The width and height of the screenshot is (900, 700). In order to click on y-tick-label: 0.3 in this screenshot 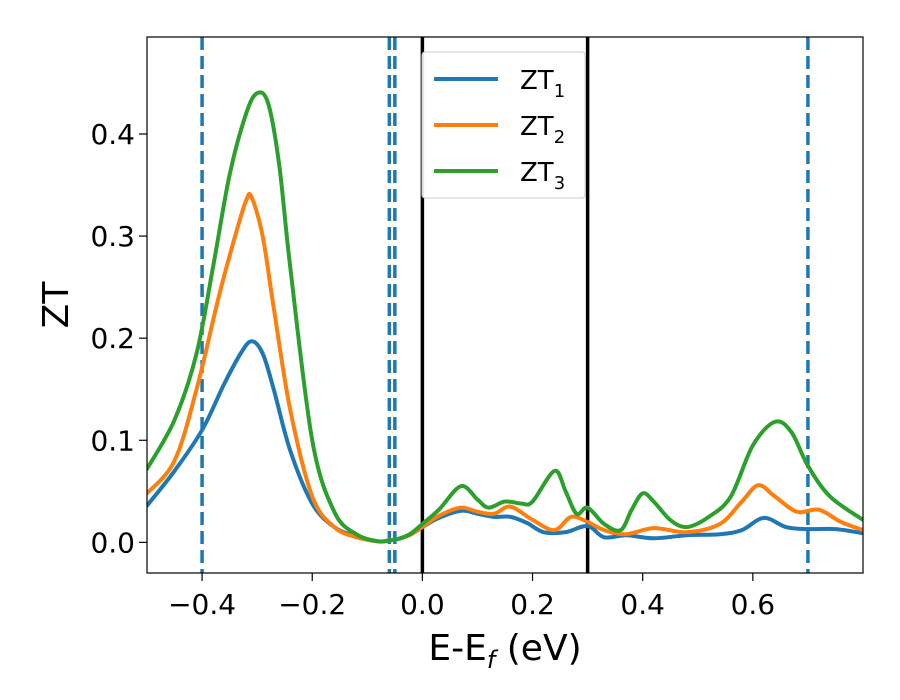, I will do `click(112, 236)`.